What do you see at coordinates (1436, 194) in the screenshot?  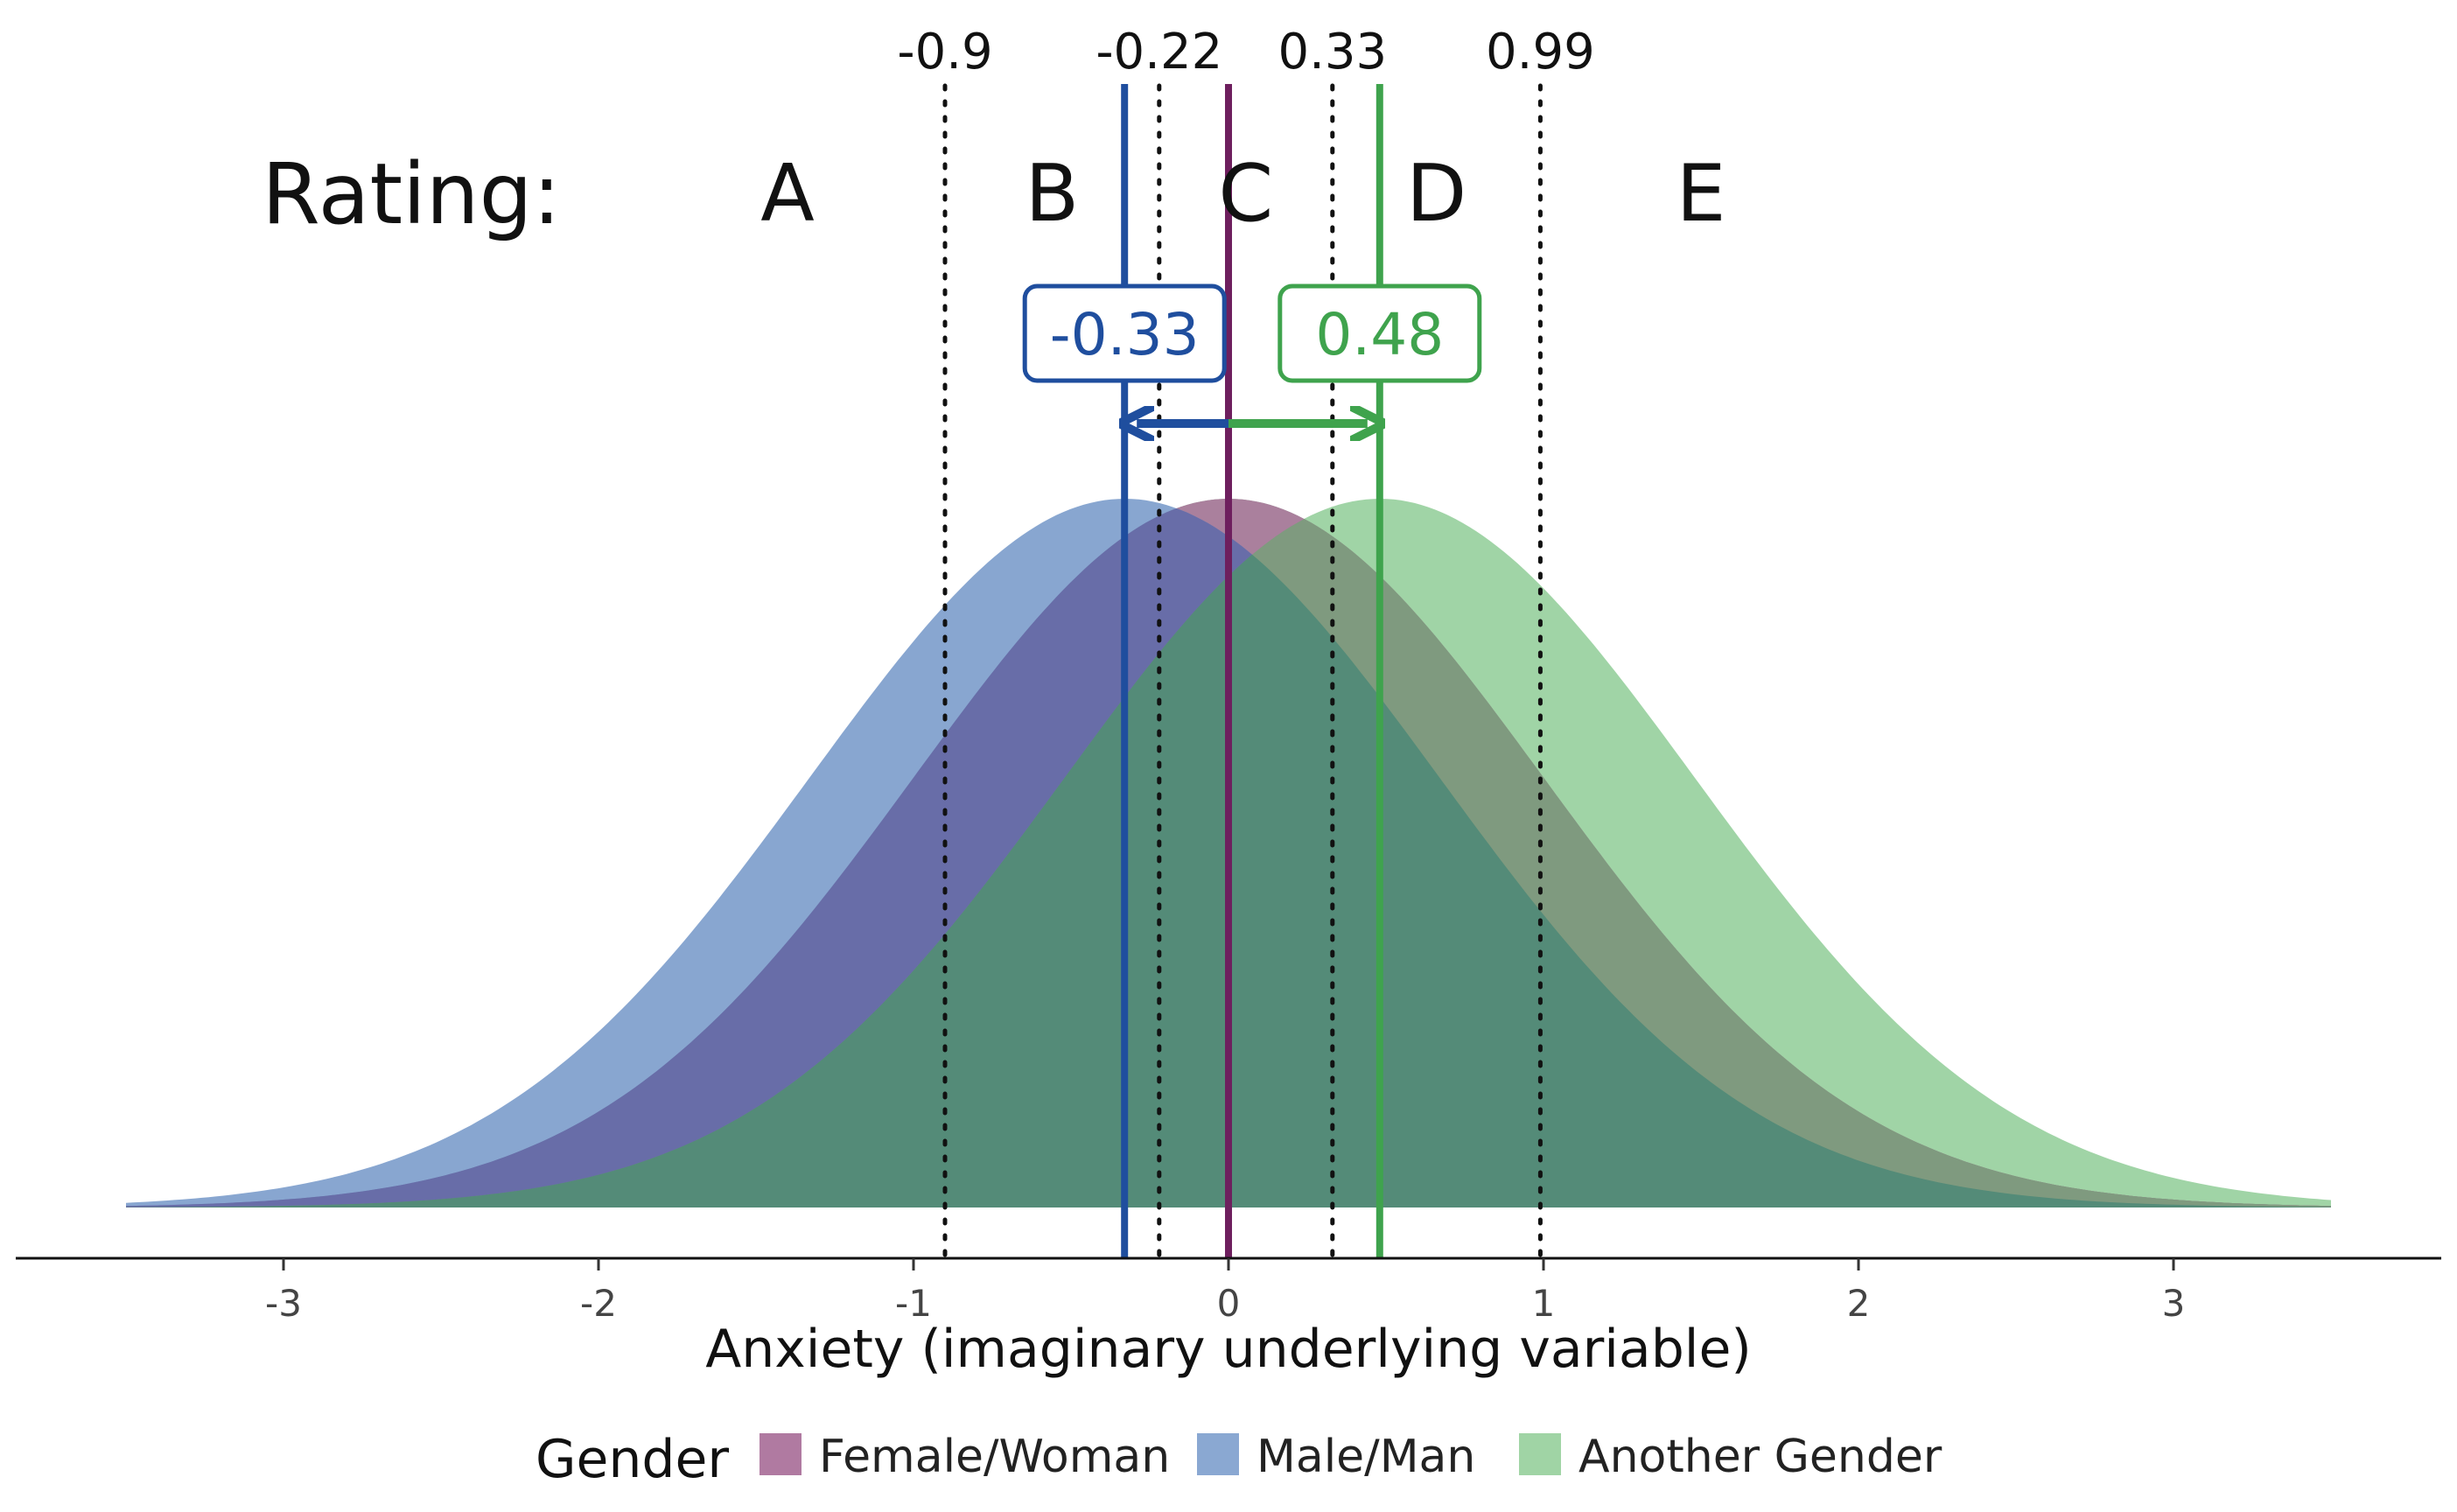 I see `rating-letter-d: D` at bounding box center [1436, 194].